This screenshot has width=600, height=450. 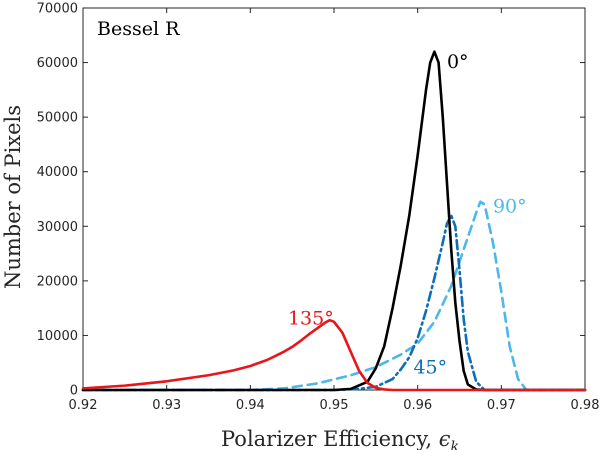 I want to click on y-tick-label: 20000, so click(x=57, y=281).